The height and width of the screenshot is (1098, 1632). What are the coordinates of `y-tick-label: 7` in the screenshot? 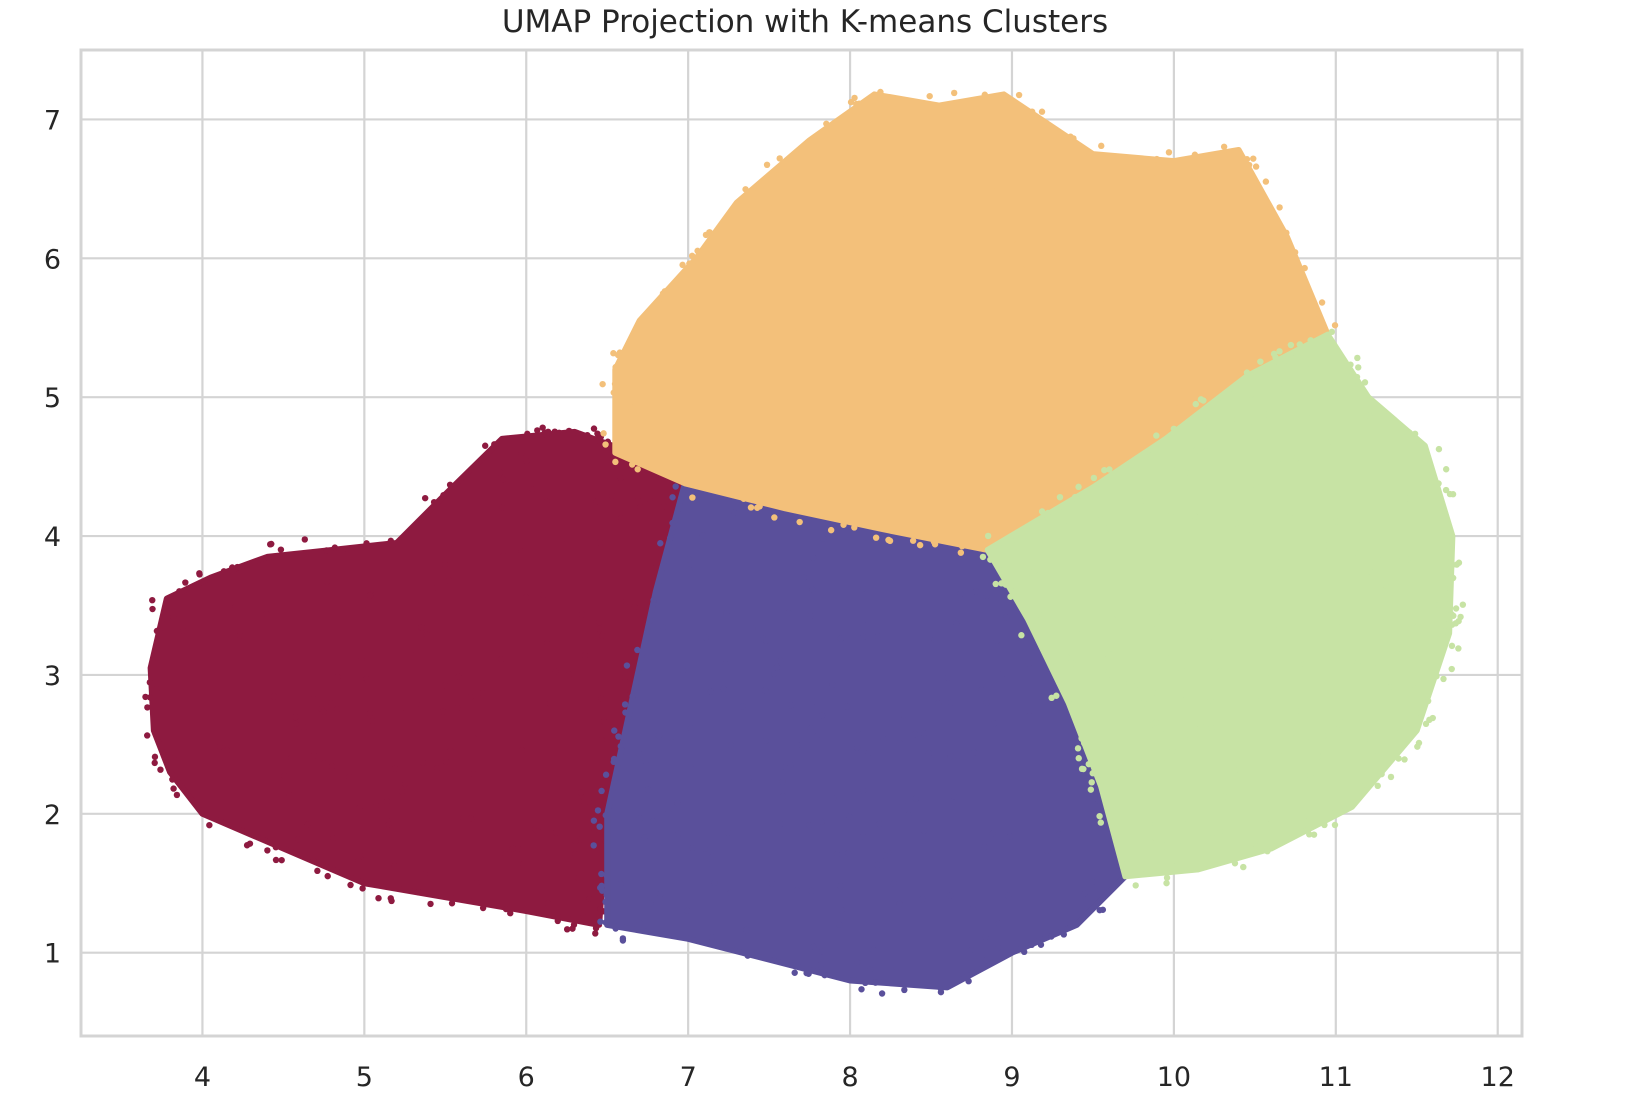 It's located at (52, 120).